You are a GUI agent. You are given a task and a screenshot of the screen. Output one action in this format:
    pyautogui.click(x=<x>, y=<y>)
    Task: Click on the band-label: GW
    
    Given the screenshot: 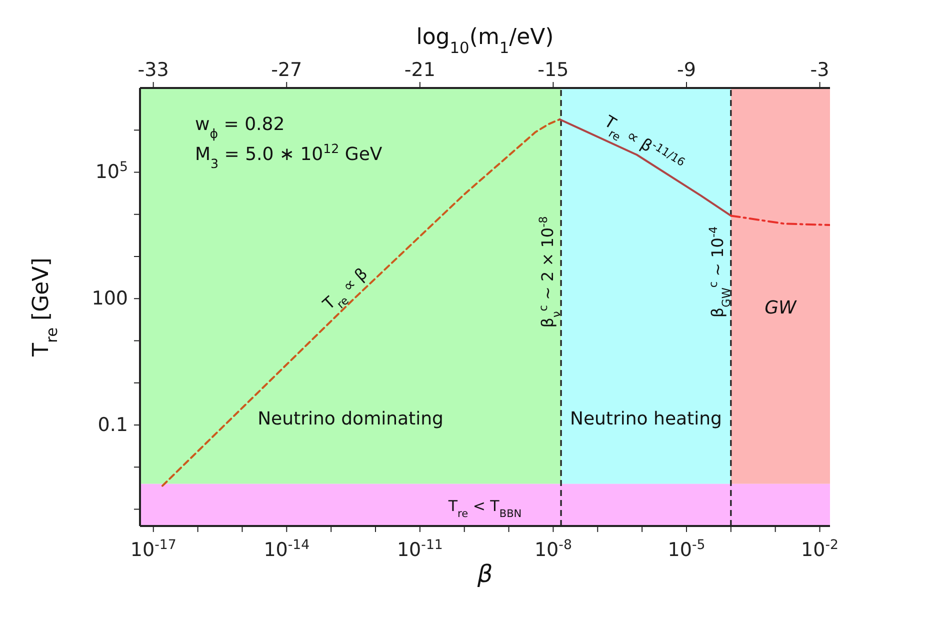 What is the action you would take?
    pyautogui.click(x=781, y=308)
    